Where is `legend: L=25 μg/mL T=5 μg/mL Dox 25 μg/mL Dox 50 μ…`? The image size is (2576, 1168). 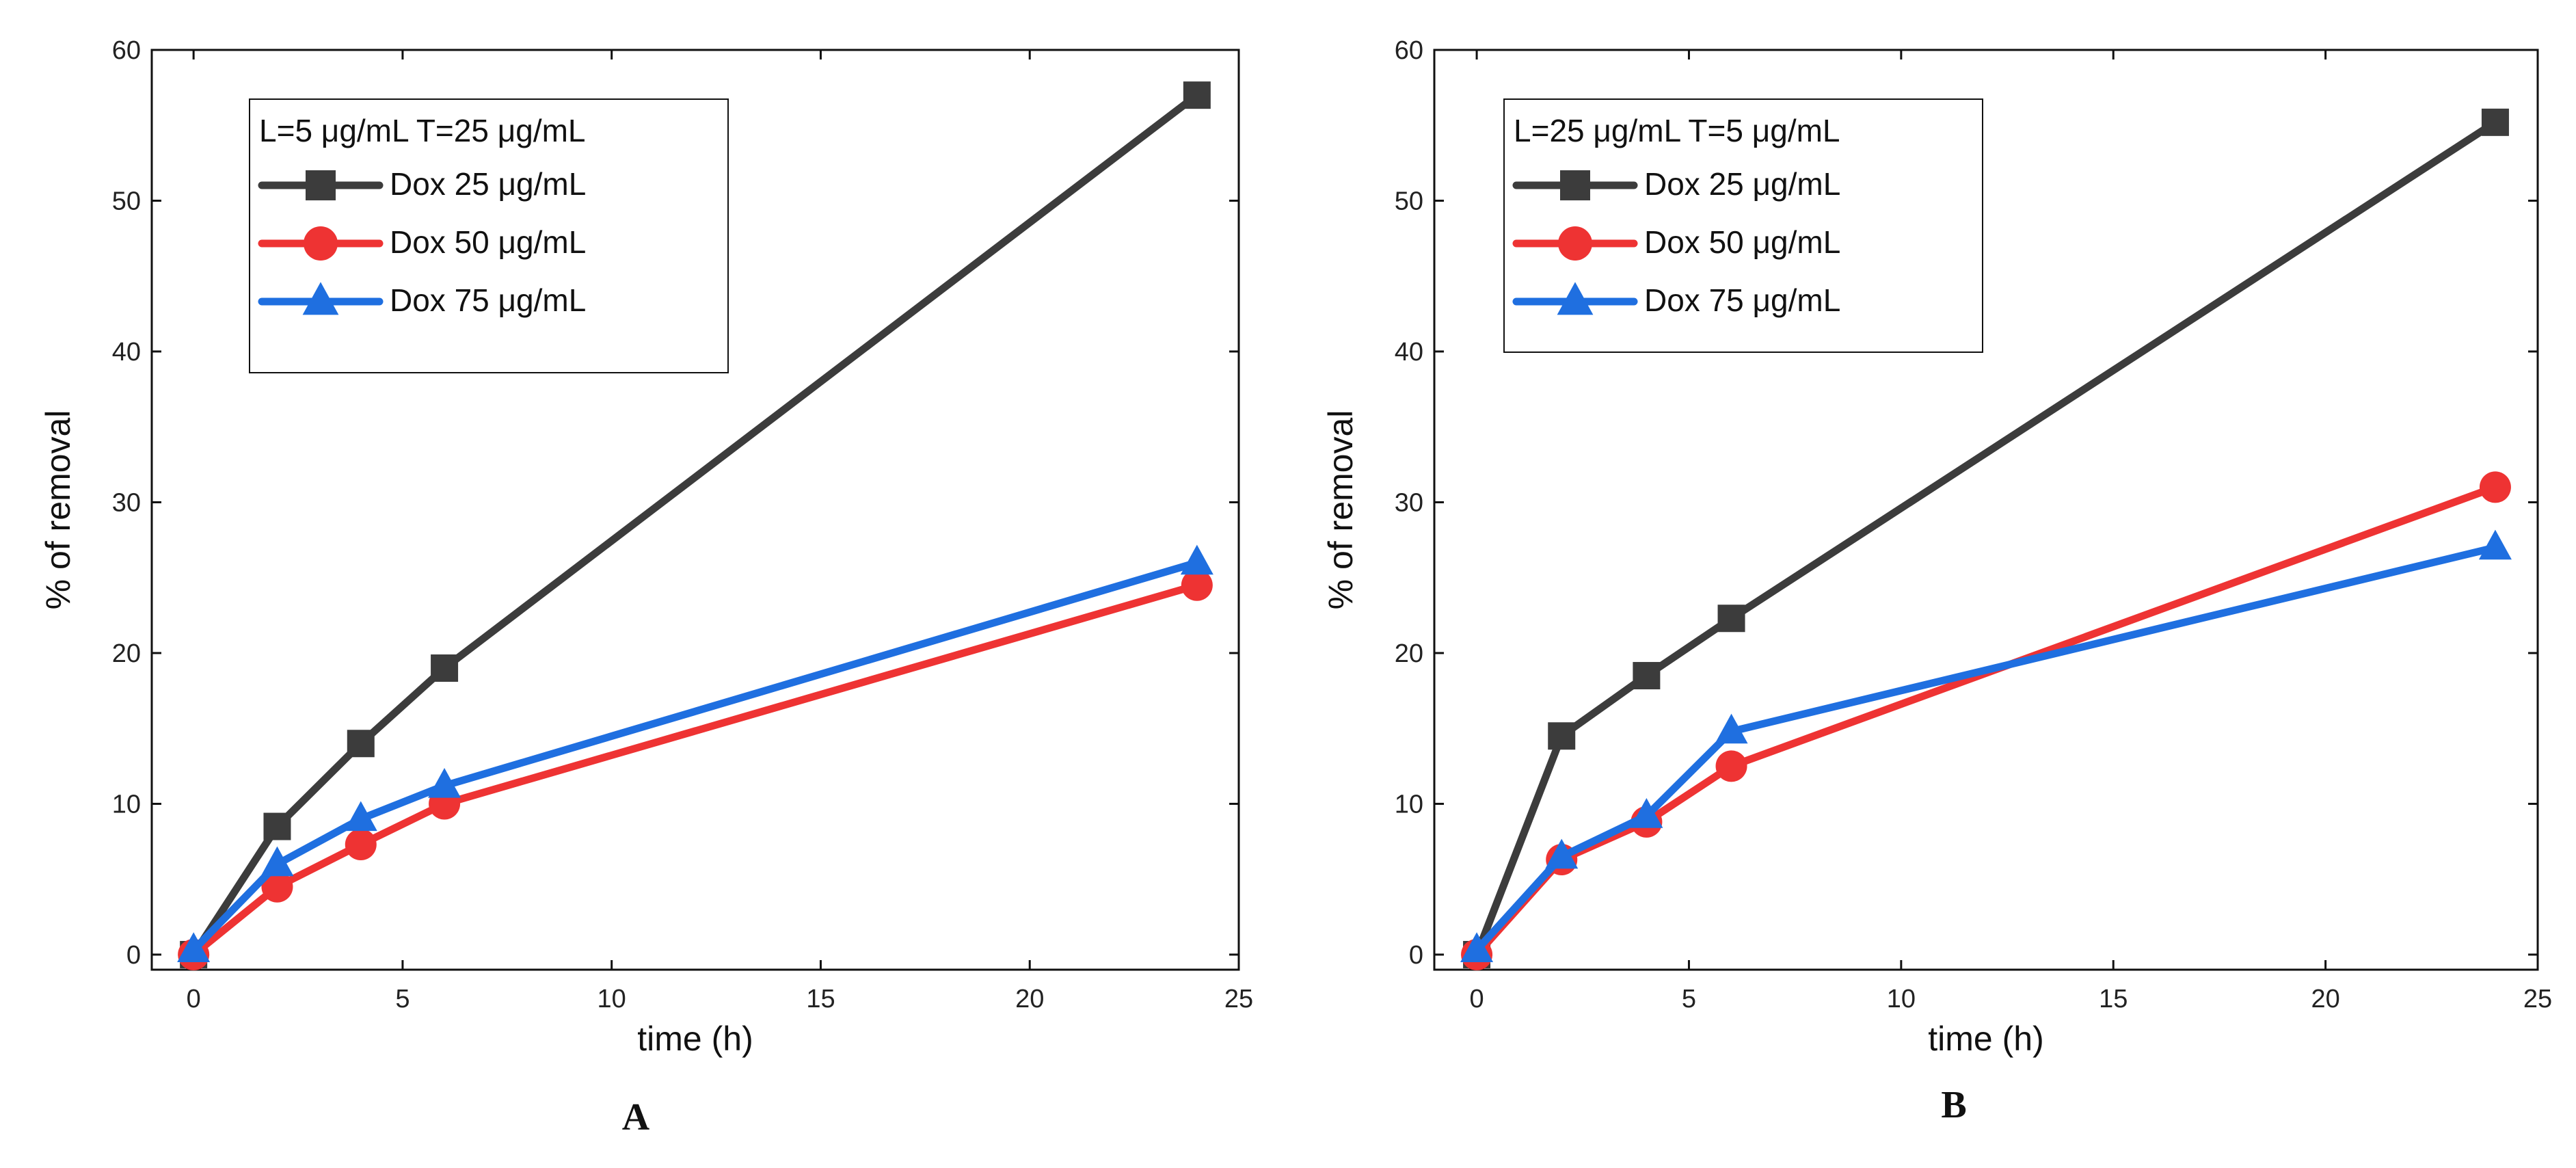
legend: L=25 μg/mL T=5 μg/mL Dox 25 μg/mL Dox 50 μ… is located at coordinates (1743, 225).